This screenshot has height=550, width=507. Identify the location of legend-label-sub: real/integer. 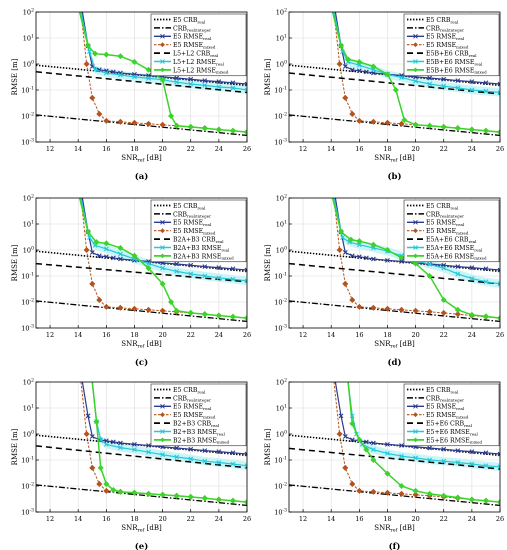
(199, 216).